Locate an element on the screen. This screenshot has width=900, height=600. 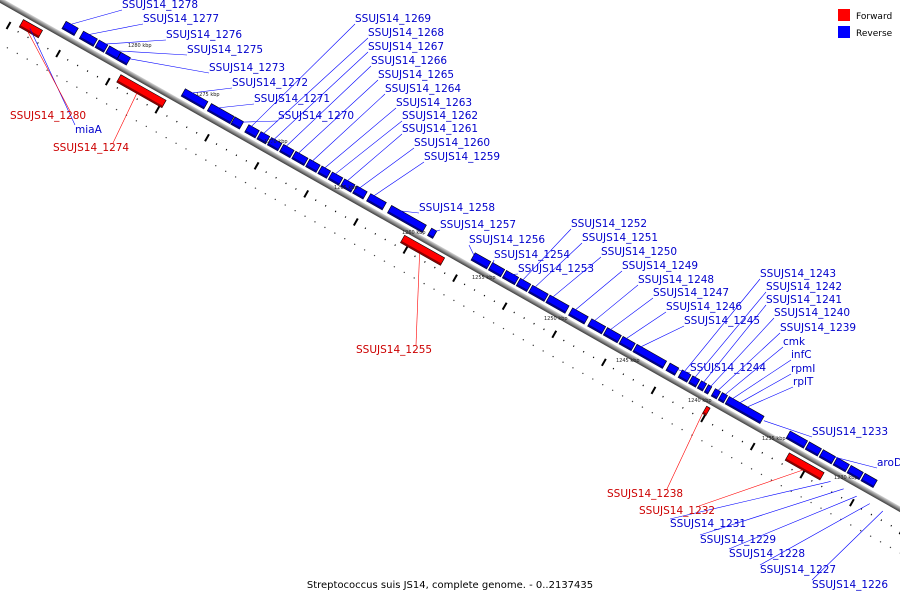
gene-label-ssujs14-1259: SSUJS14_1259 is located at coordinates (462, 157).